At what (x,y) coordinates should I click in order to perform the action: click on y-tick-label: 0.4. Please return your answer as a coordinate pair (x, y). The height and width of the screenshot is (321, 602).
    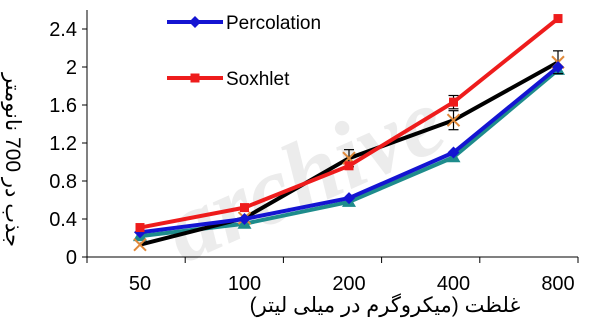
    Looking at the image, I should click on (63, 220).